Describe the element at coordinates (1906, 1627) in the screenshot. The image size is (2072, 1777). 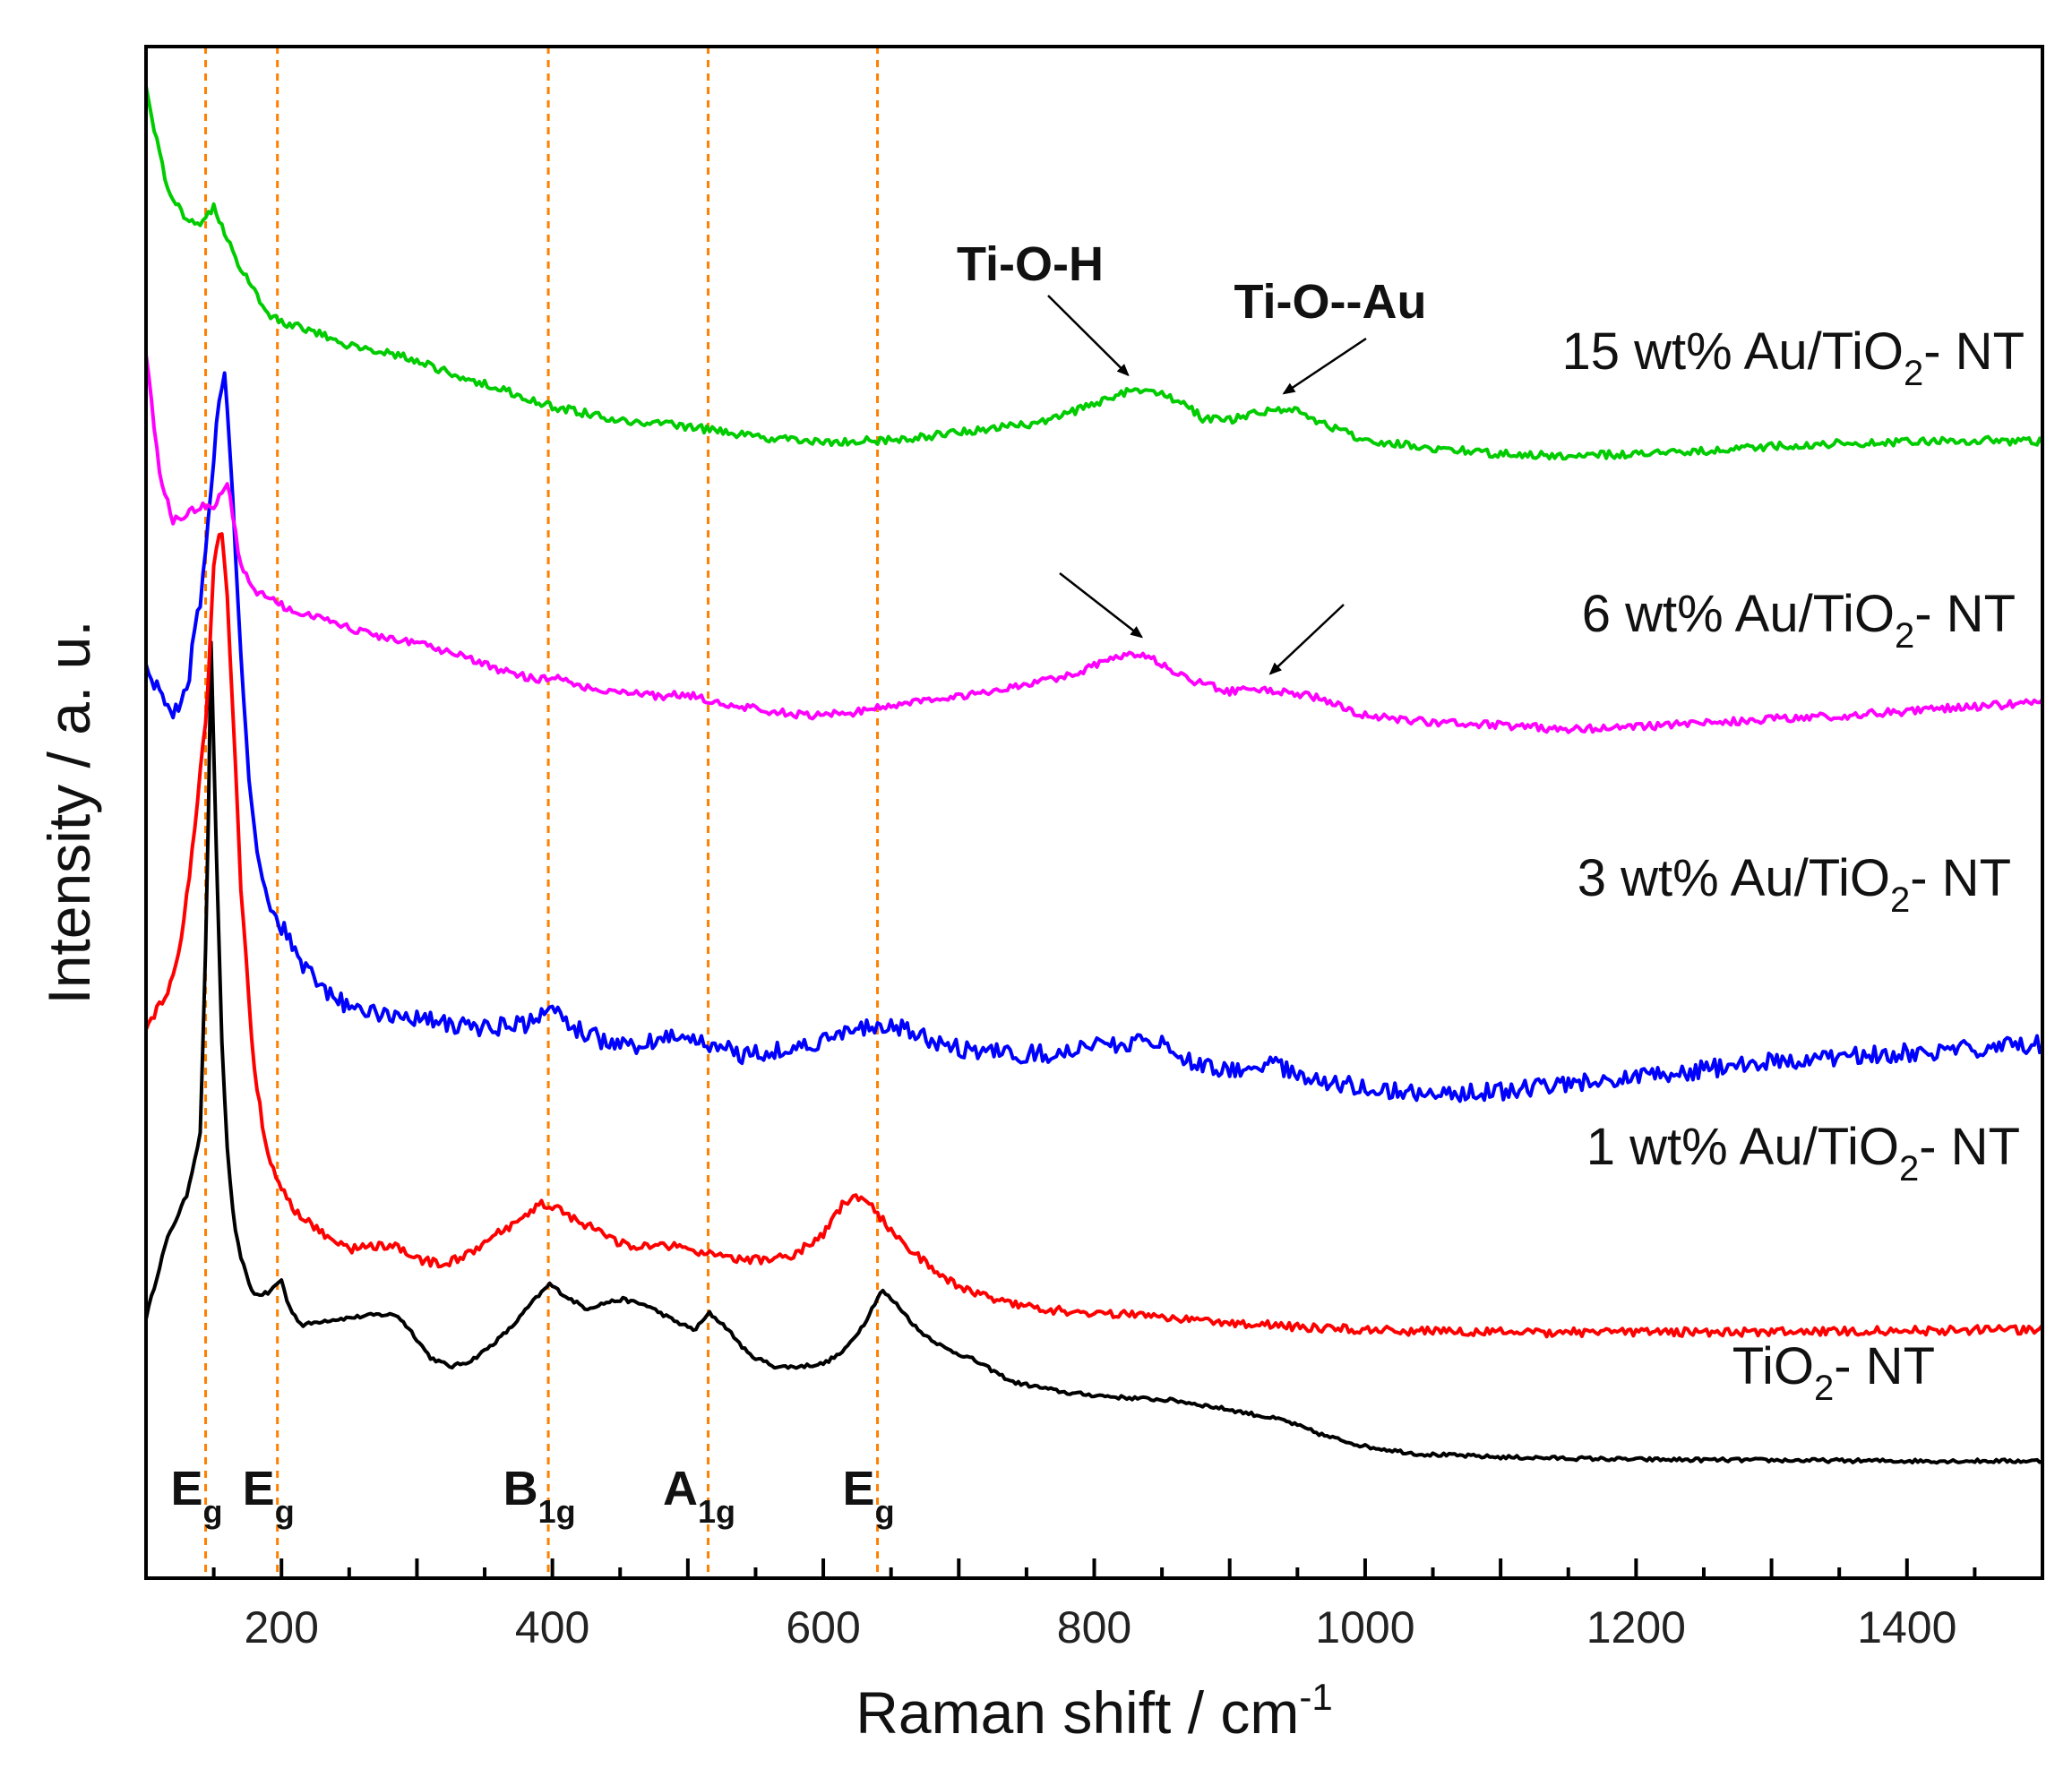
I see `x-tick-label: 1400` at that location.